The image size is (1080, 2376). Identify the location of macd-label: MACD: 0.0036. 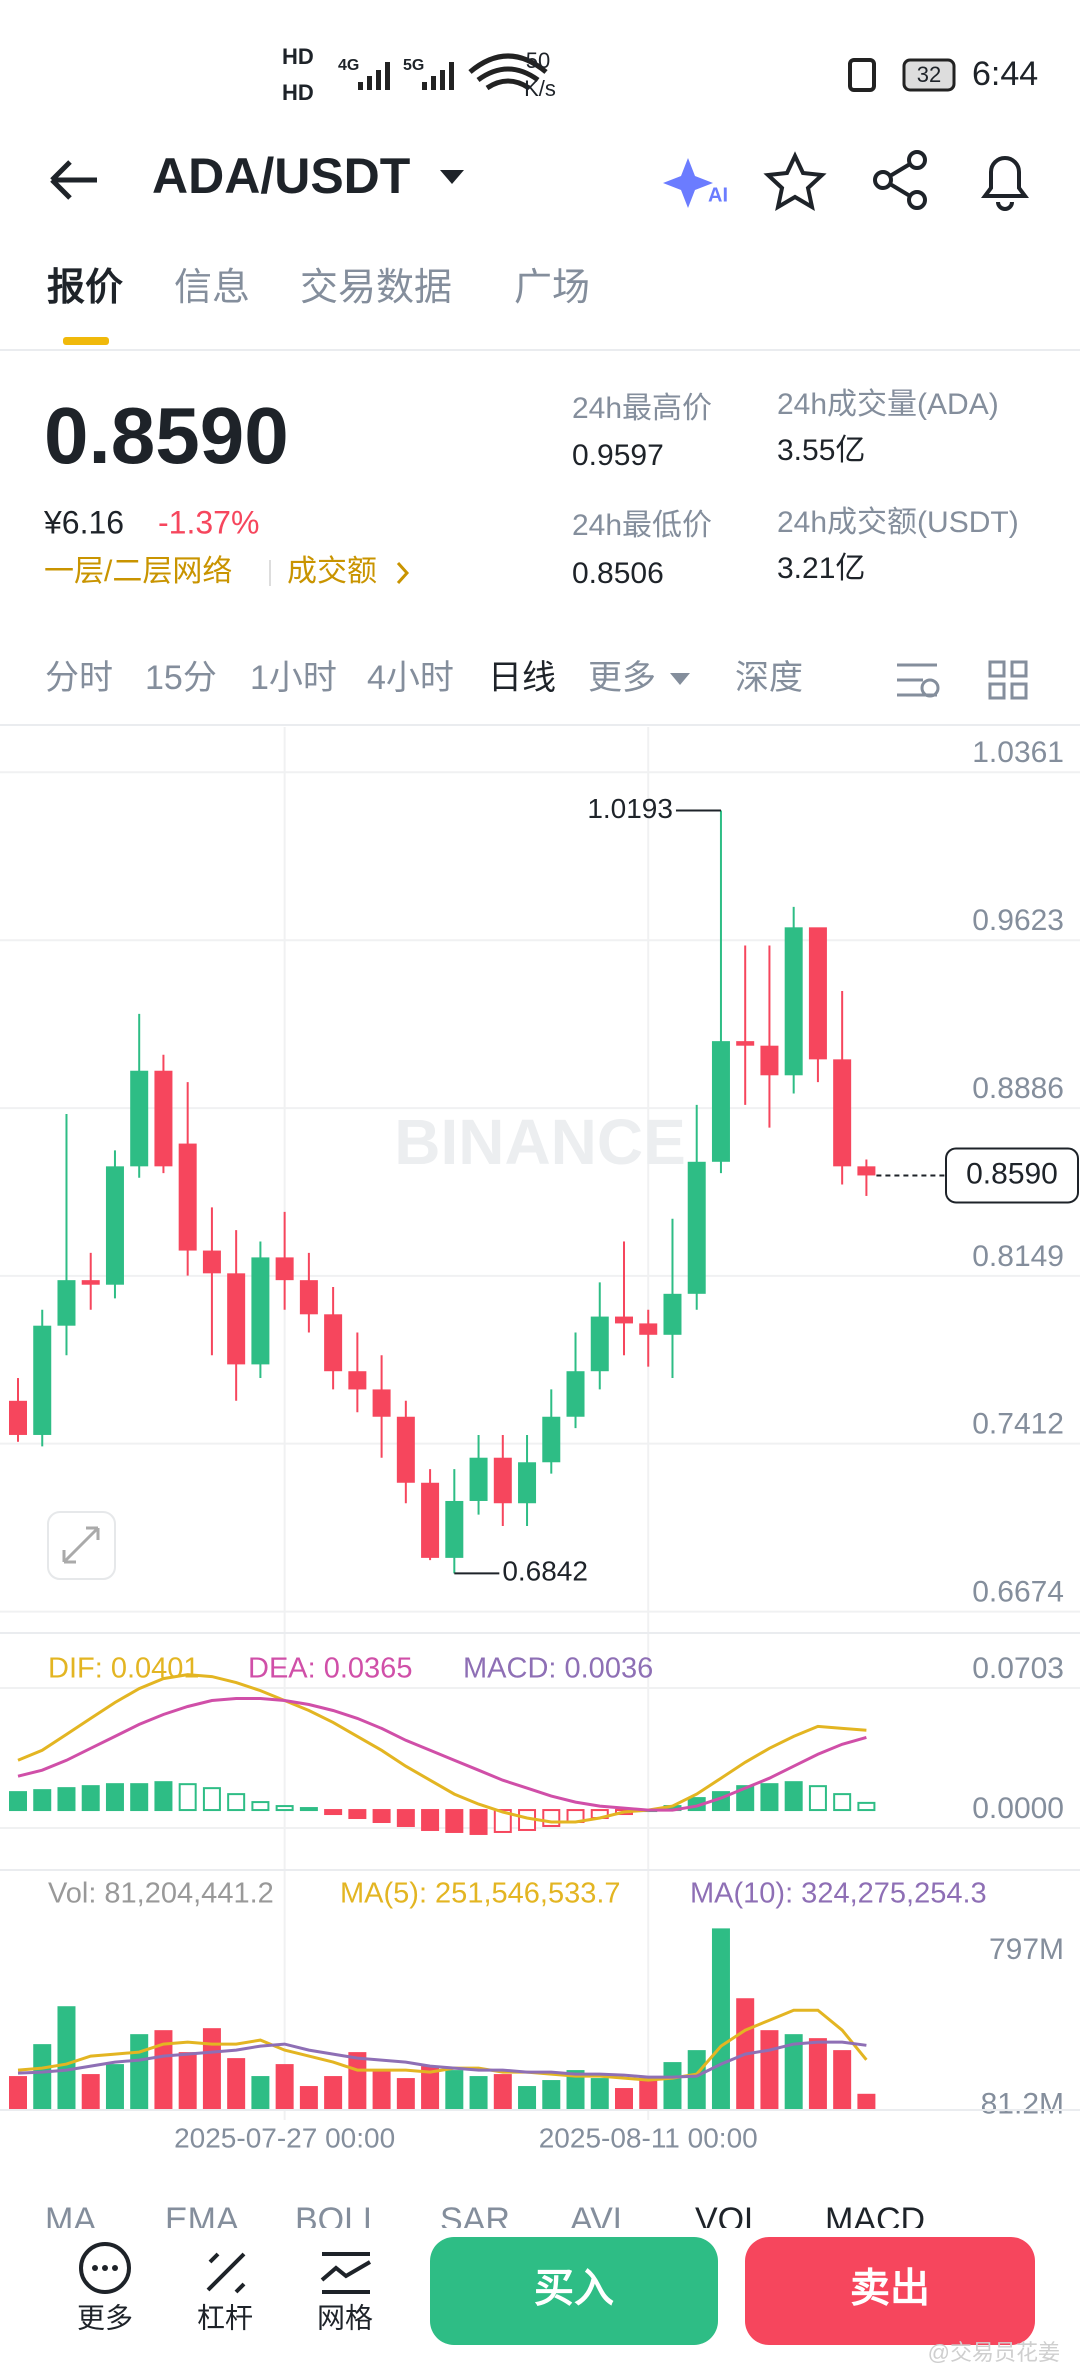
(558, 1669).